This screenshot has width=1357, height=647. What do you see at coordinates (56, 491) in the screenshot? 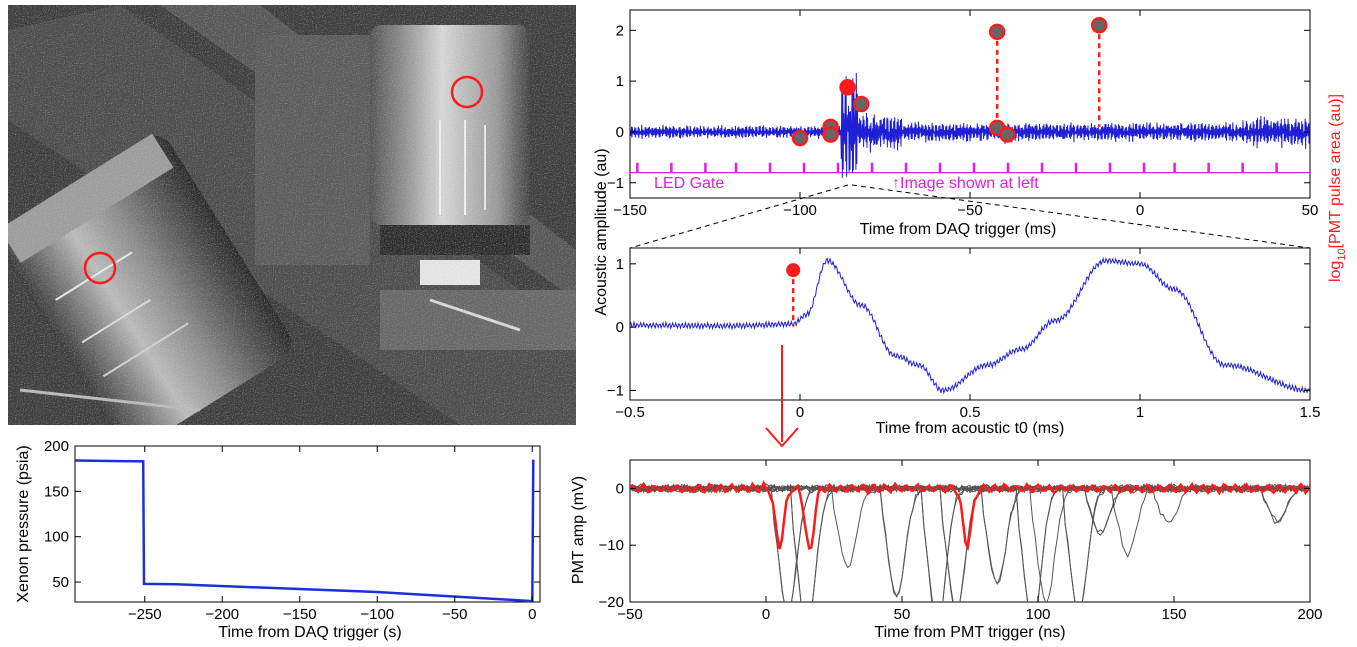
I see `pressure-ytick-label: 150` at bounding box center [56, 491].